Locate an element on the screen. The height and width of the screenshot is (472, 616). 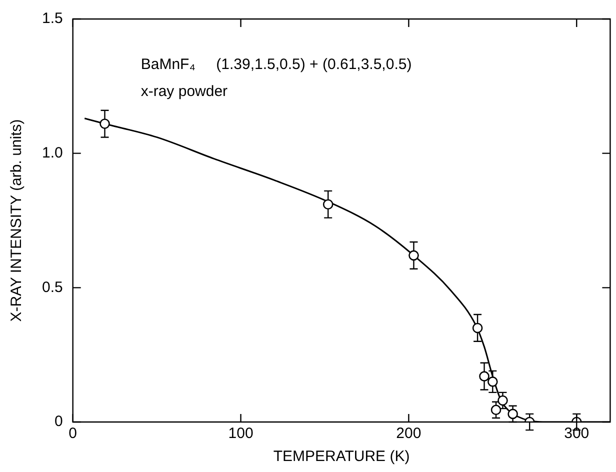
x-axis-title: TEMPERATURE (K) is located at coordinates (341, 457).